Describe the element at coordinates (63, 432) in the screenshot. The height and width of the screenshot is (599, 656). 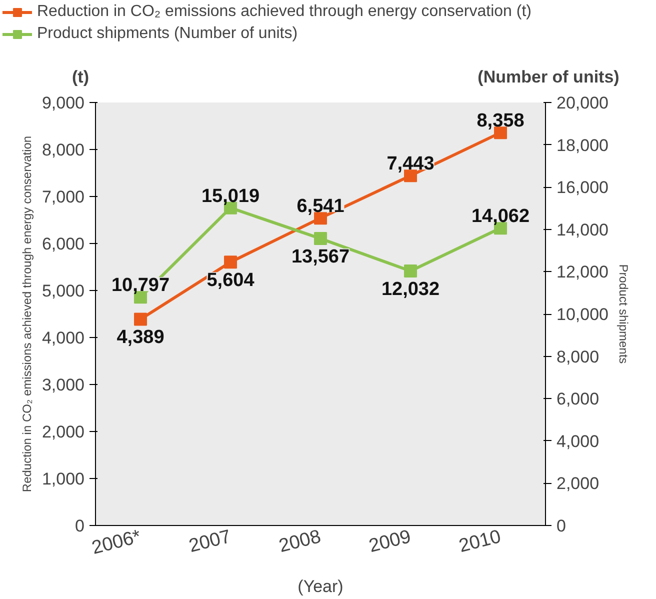
I see `y-tick-label: 2,000` at that location.